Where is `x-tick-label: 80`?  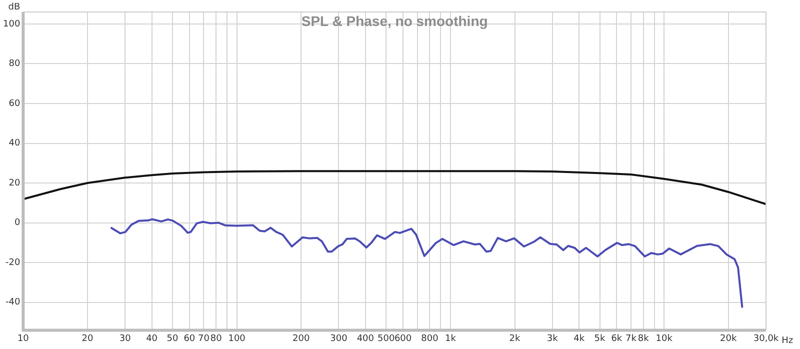
x-tick-label: 80 is located at coordinates (216, 339).